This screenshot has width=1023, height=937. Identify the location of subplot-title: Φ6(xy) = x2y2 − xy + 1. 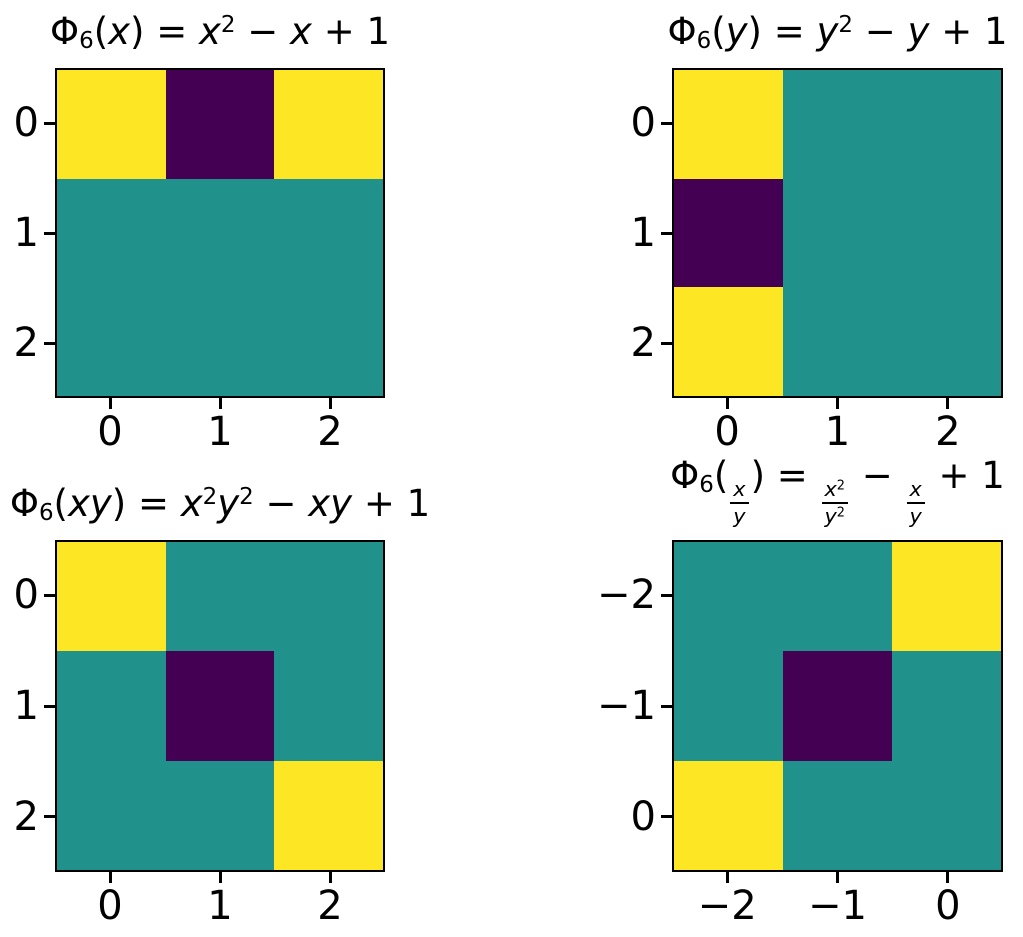
(237, 505).